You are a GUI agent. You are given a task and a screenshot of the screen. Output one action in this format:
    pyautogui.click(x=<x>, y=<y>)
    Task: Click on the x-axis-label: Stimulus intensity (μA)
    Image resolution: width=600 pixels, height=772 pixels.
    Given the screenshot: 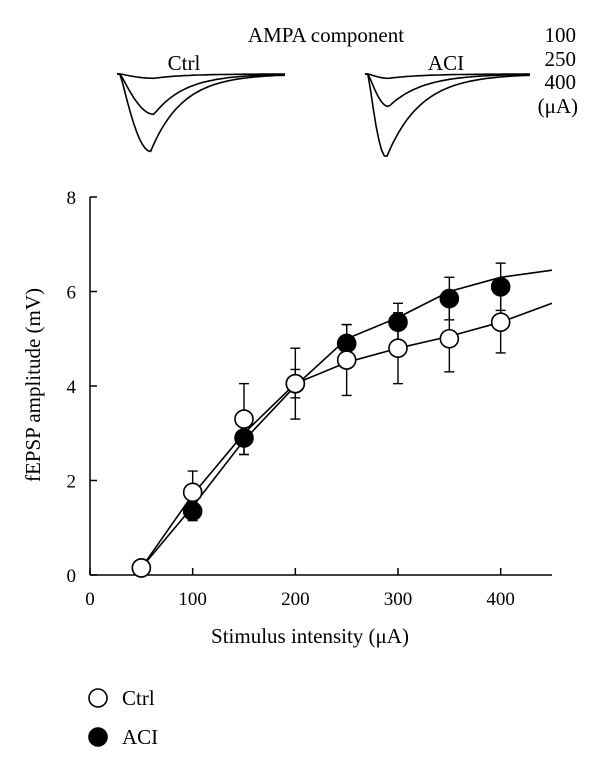 What is the action you would take?
    pyautogui.click(x=310, y=636)
    